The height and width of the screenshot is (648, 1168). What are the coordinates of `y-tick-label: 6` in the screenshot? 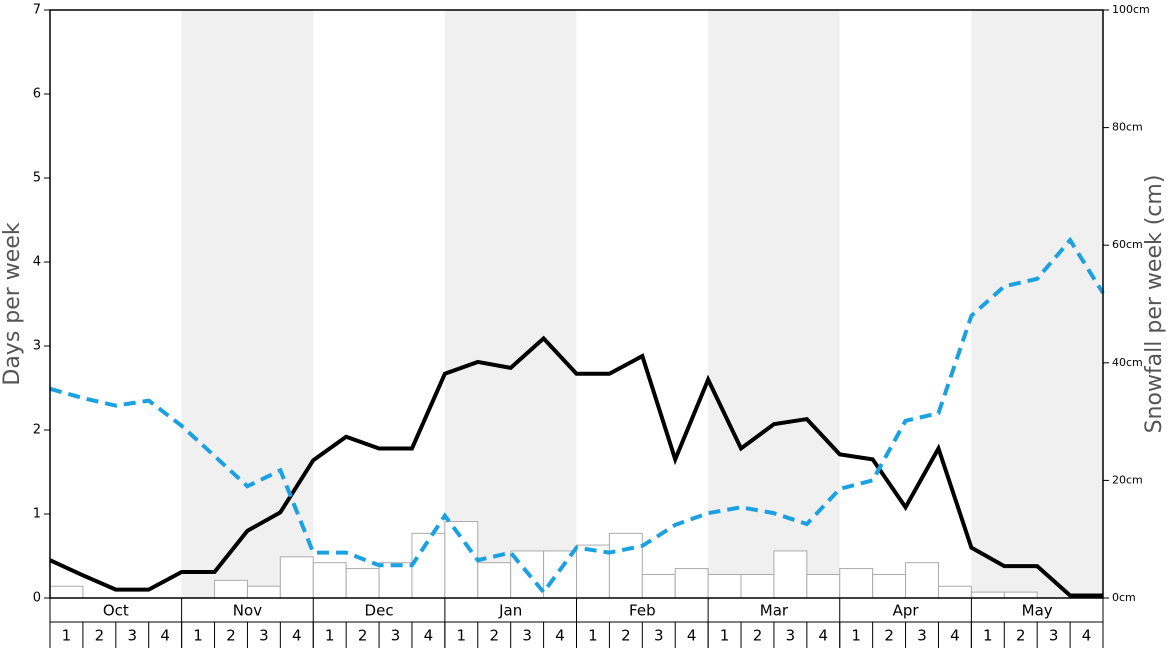 It's located at (37, 94).